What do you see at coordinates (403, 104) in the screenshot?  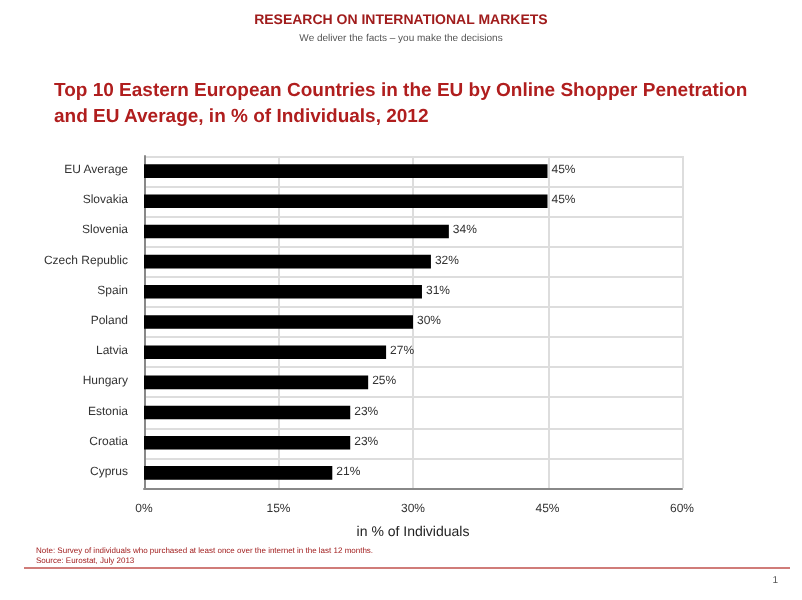 I see `chart-title: Top 10 Eastern European Countries in the EU by Online Shopper Penetration and EU Average, in % of Individuals, 2012` at bounding box center [403, 104].